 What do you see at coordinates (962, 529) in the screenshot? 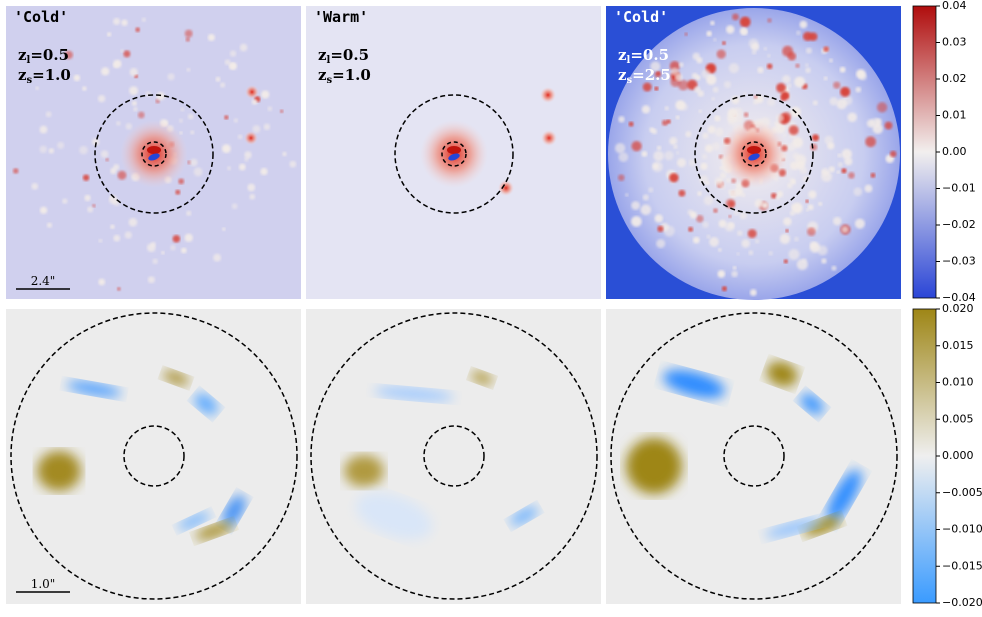
I see `colorbar-tick-label: −0.010` at bounding box center [962, 529].